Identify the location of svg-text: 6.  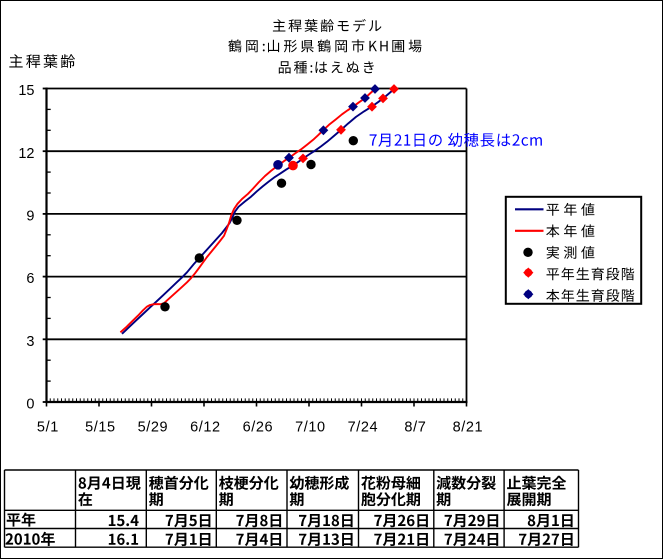
(30, 279).